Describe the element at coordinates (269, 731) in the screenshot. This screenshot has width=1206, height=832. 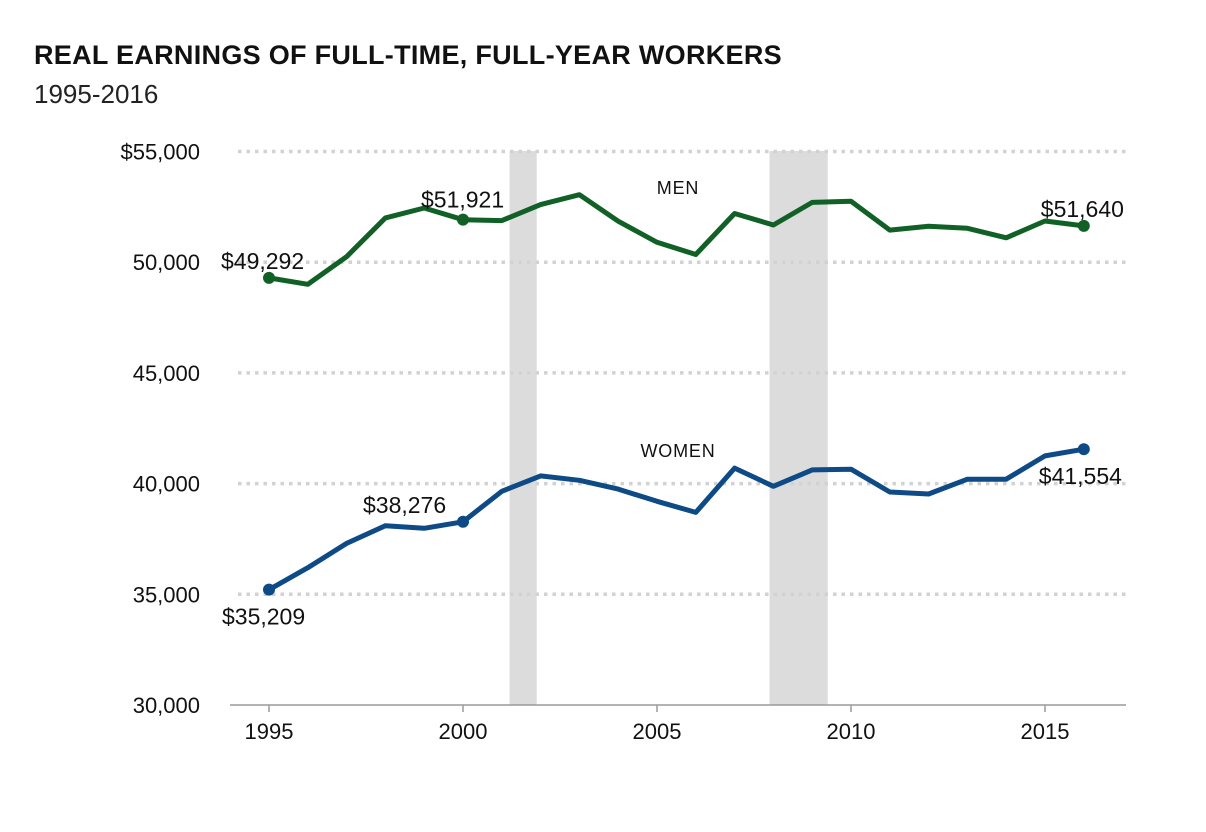
I see `x-tick-label: 1995` at that location.